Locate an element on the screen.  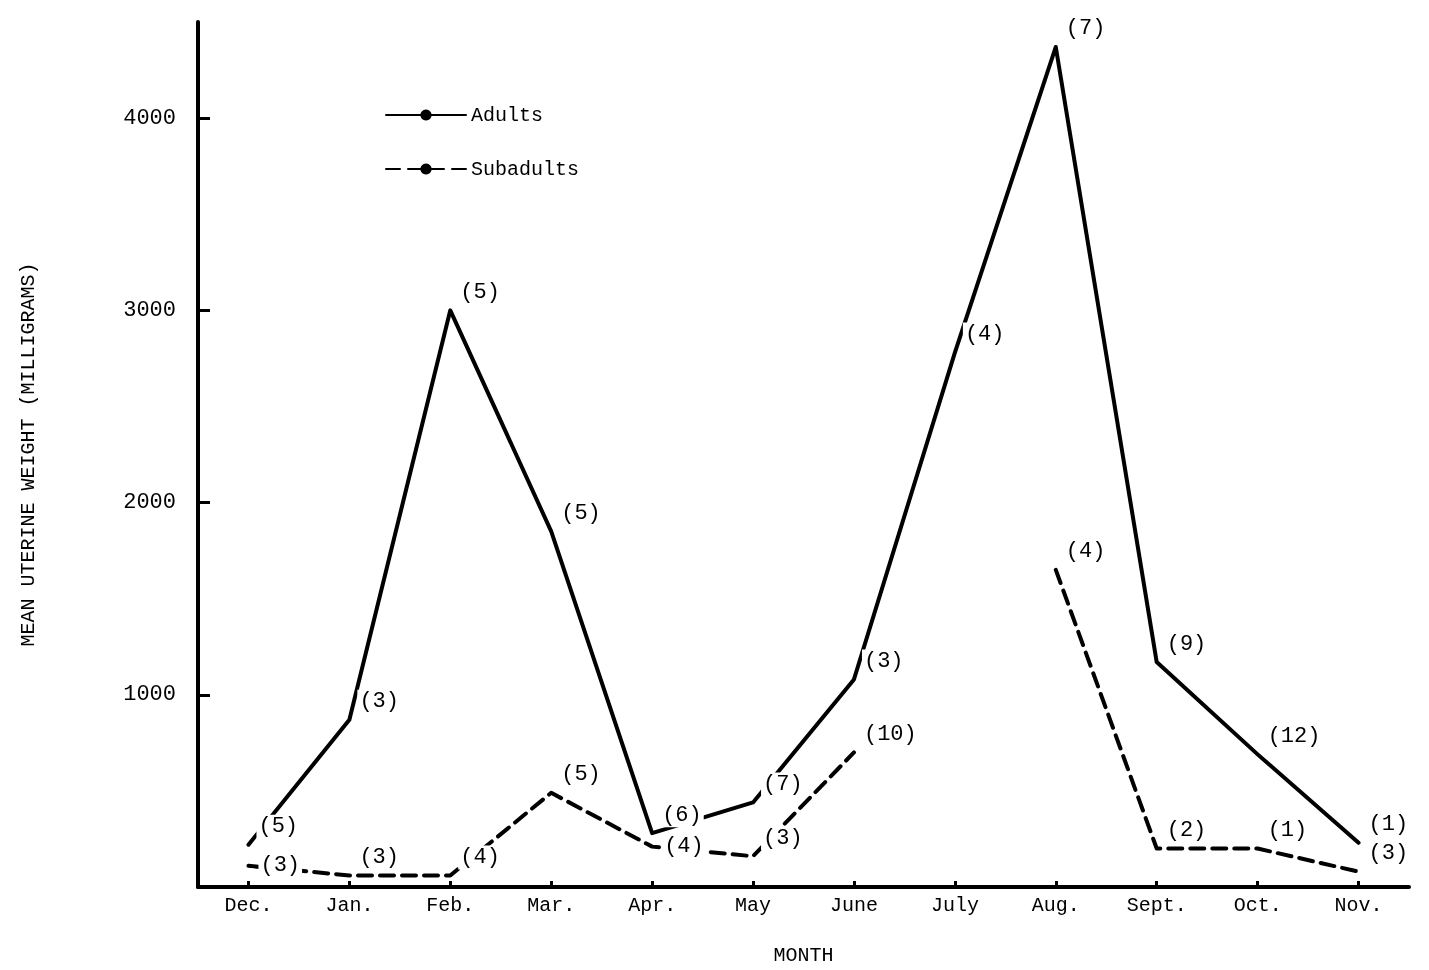
x-axis-title: MONTH is located at coordinates (803, 955).